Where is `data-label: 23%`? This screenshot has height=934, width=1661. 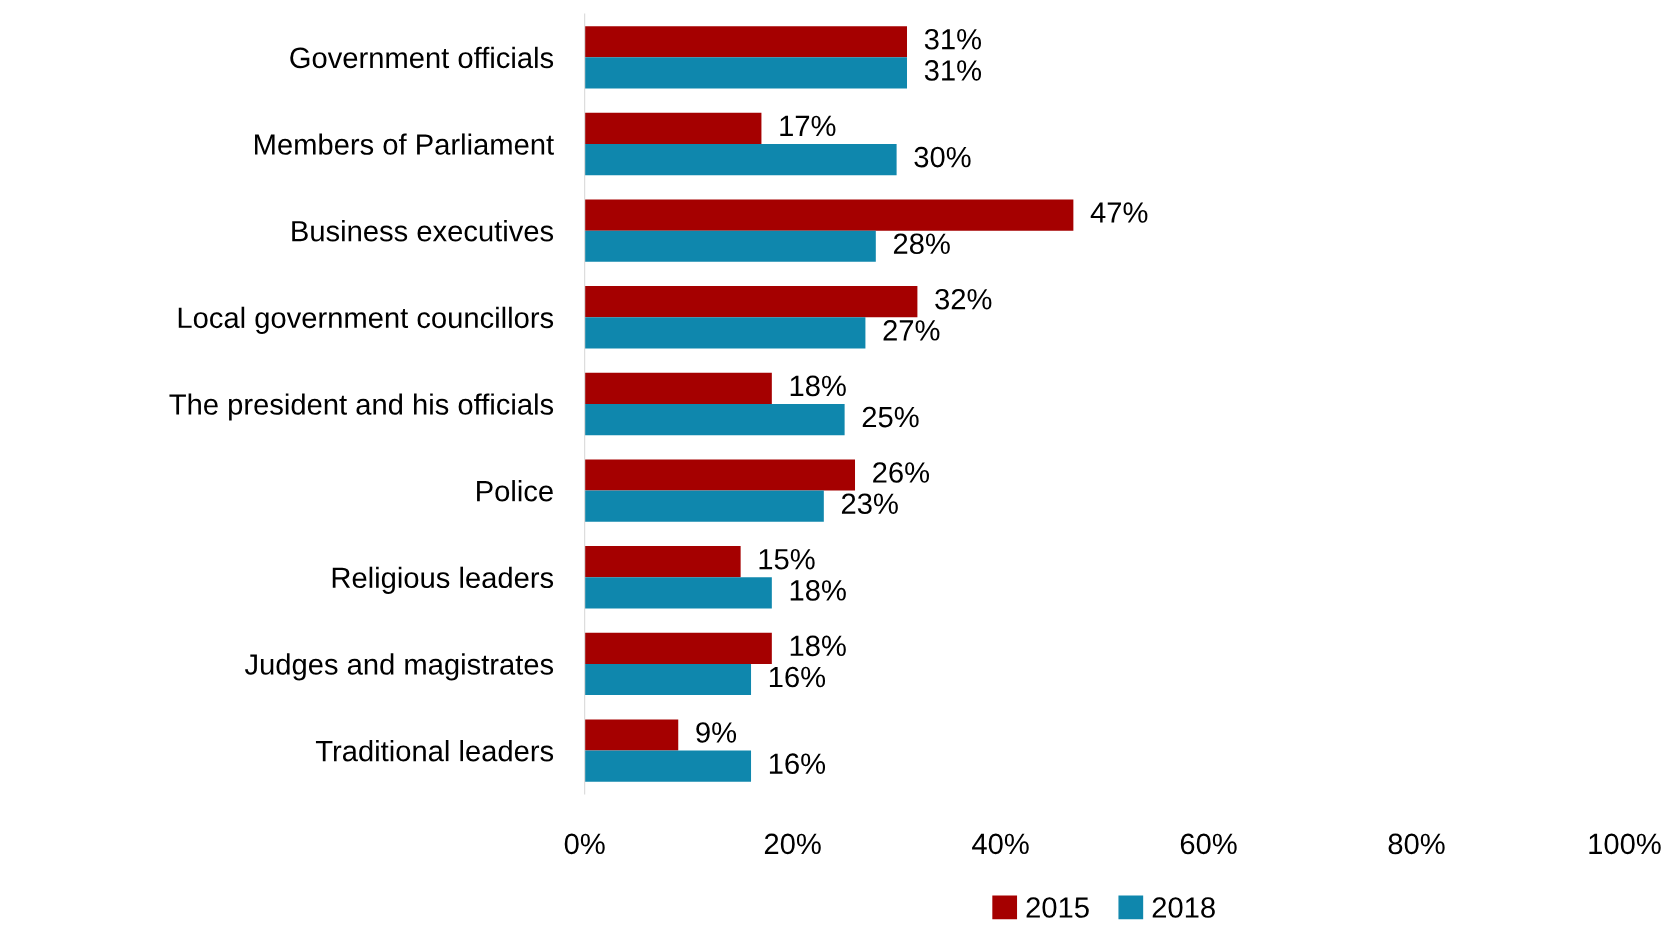 data-label: 23% is located at coordinates (869, 504).